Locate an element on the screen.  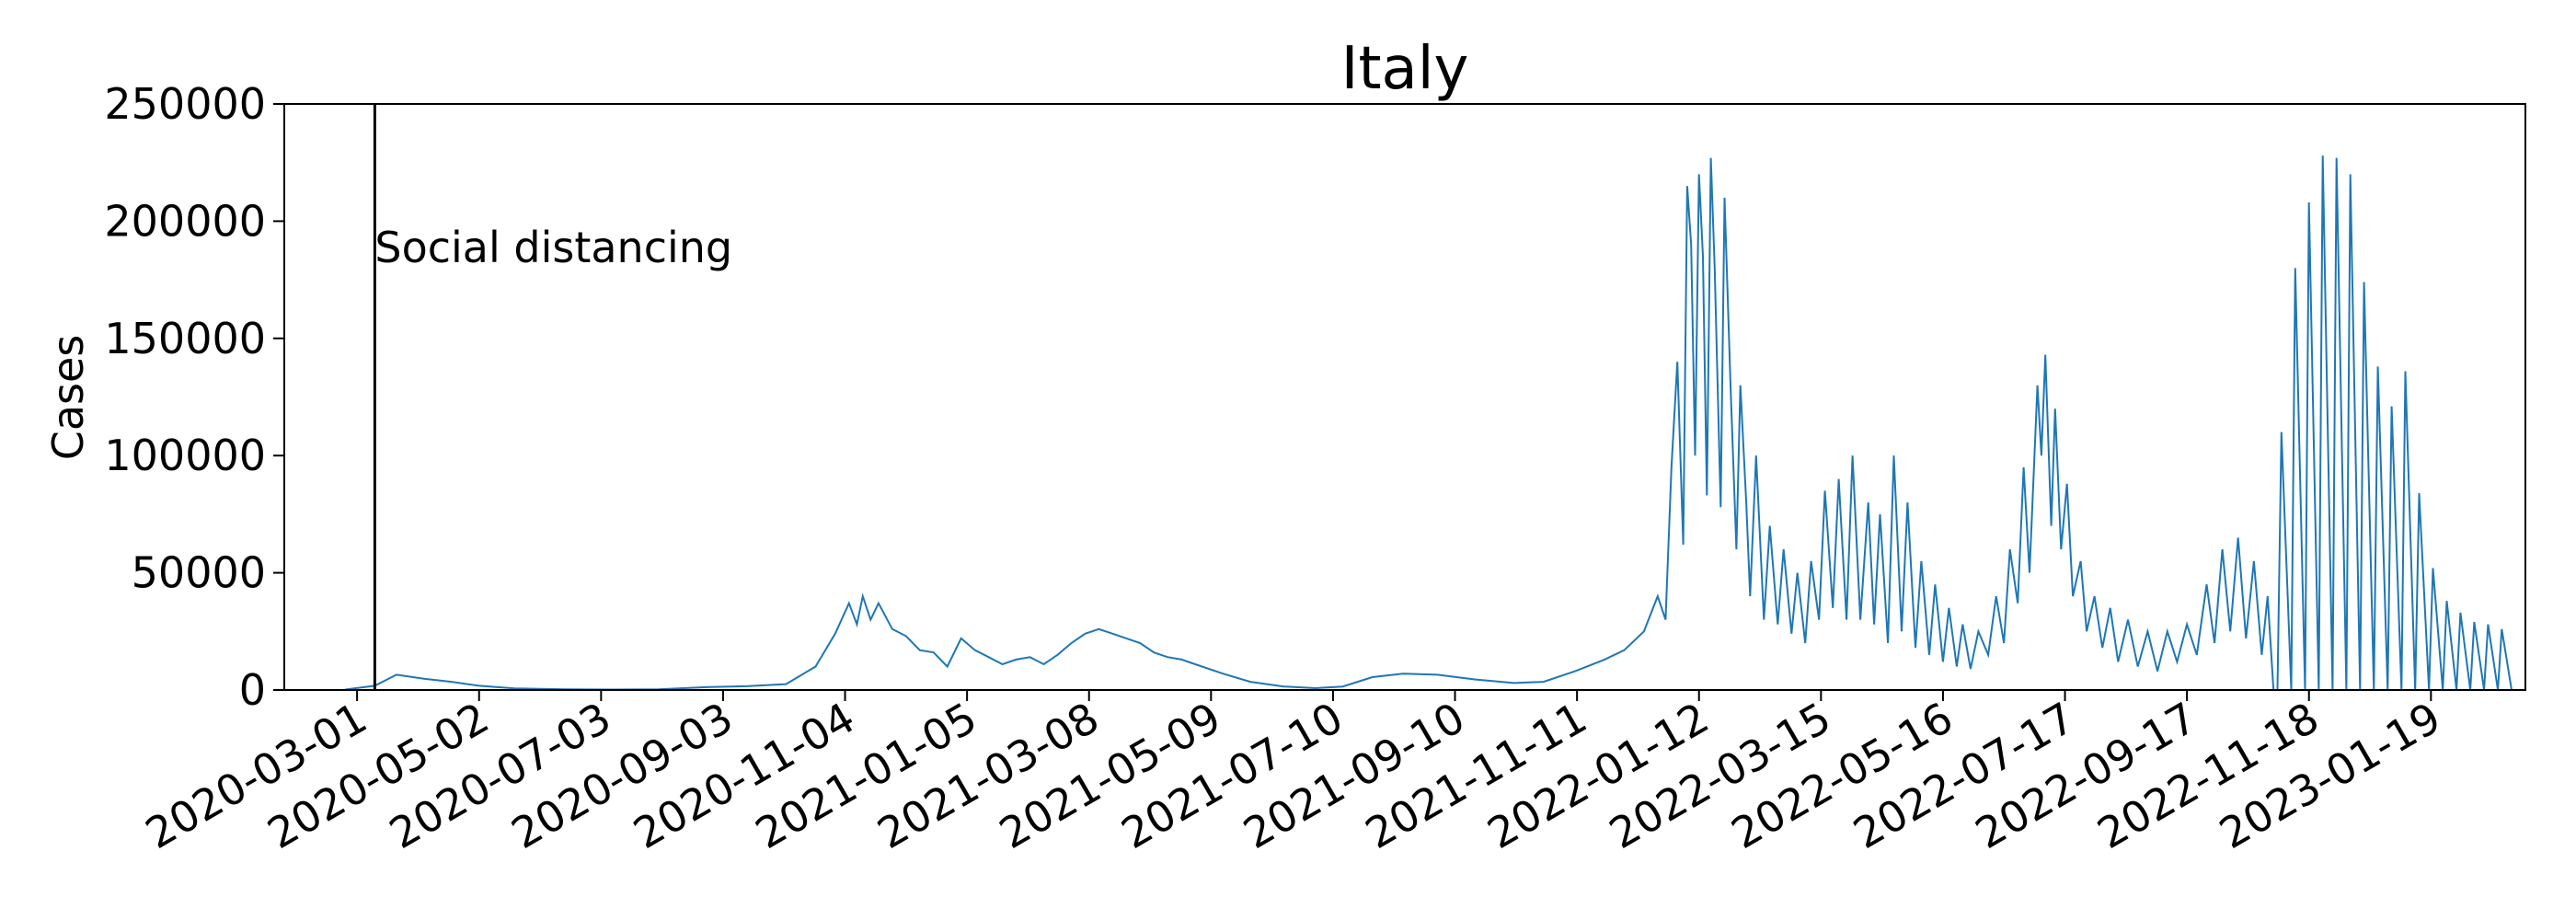
chart-title: Italy is located at coordinates (1405, 69).